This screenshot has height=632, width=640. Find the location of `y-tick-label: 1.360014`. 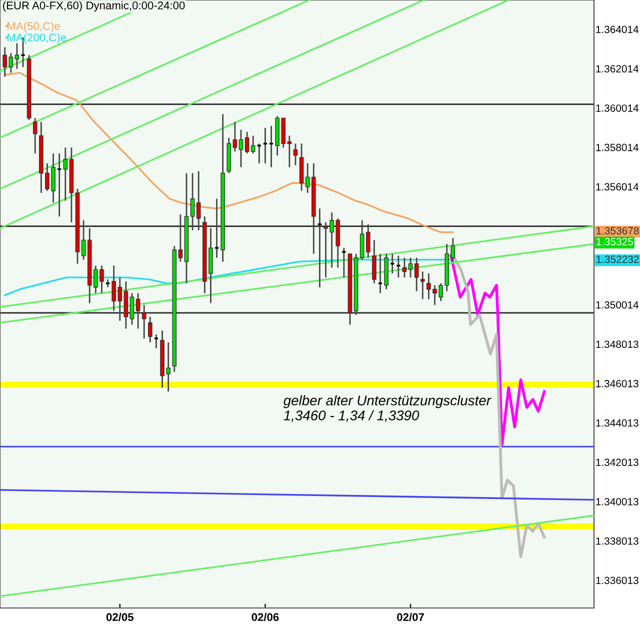

y-tick-label: 1.360014 is located at coordinates (617, 108).